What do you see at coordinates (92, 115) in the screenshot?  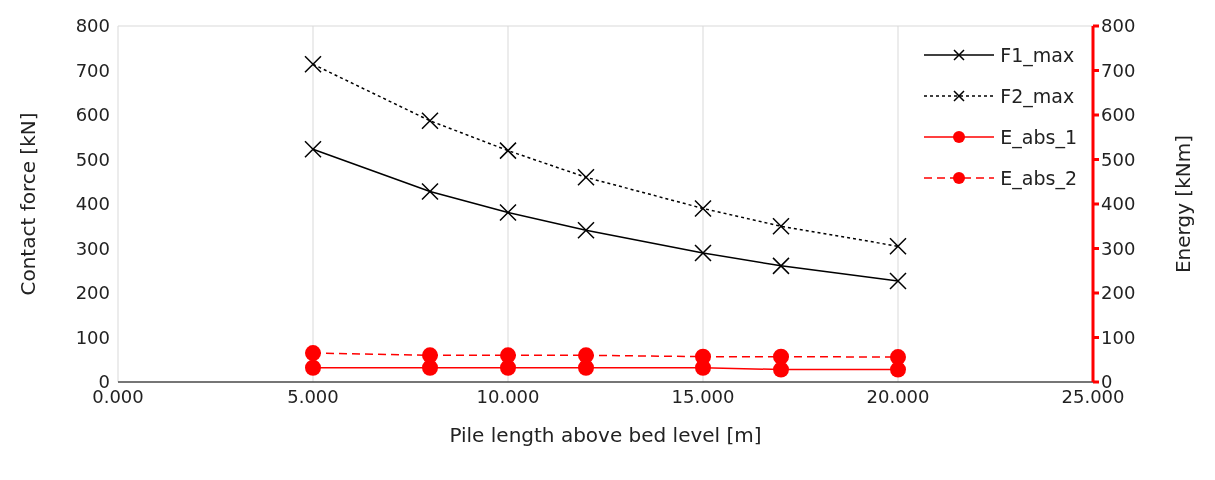 I see `y-tick-label: 600` at bounding box center [92, 115].